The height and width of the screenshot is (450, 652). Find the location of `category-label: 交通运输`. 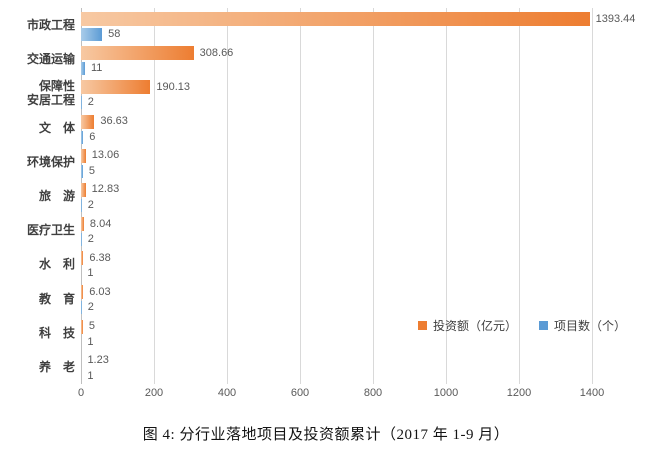

category-label: 交通运输 is located at coordinates (50, 59).